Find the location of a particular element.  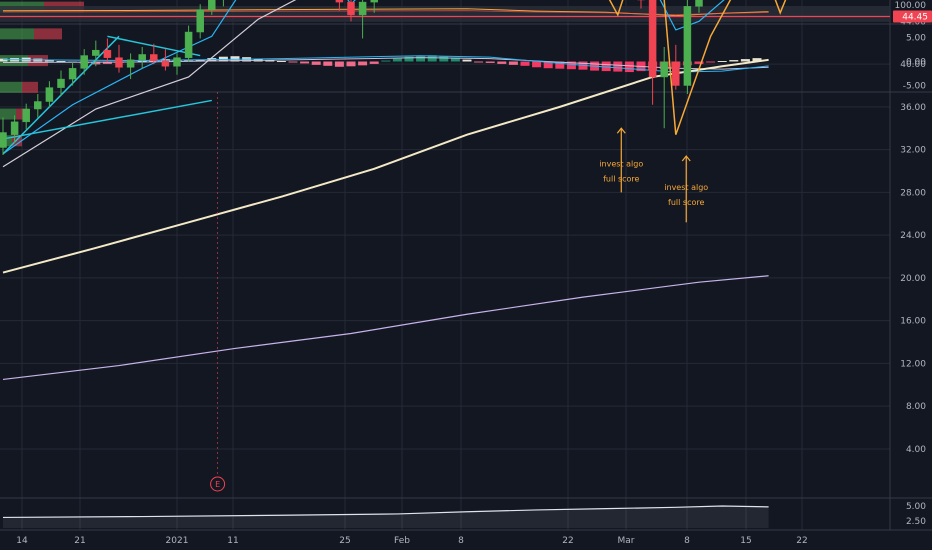

time-axis-tick: Feb is located at coordinates (402, 541).